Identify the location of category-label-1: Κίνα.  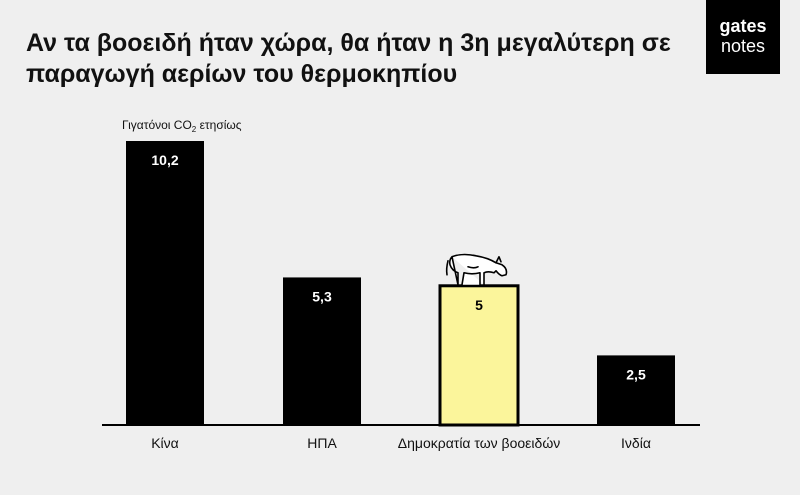
(165, 443).